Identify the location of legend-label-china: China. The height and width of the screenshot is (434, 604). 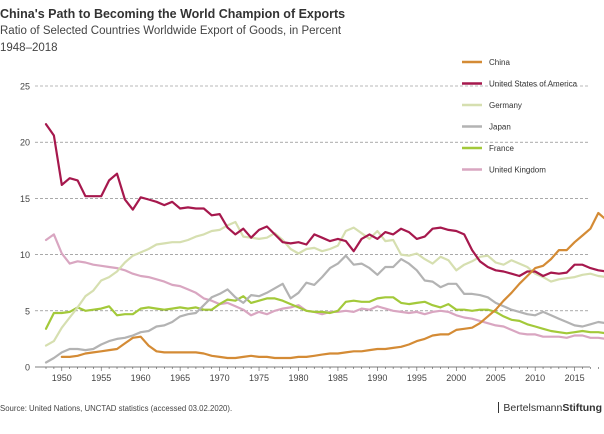
(499, 62).